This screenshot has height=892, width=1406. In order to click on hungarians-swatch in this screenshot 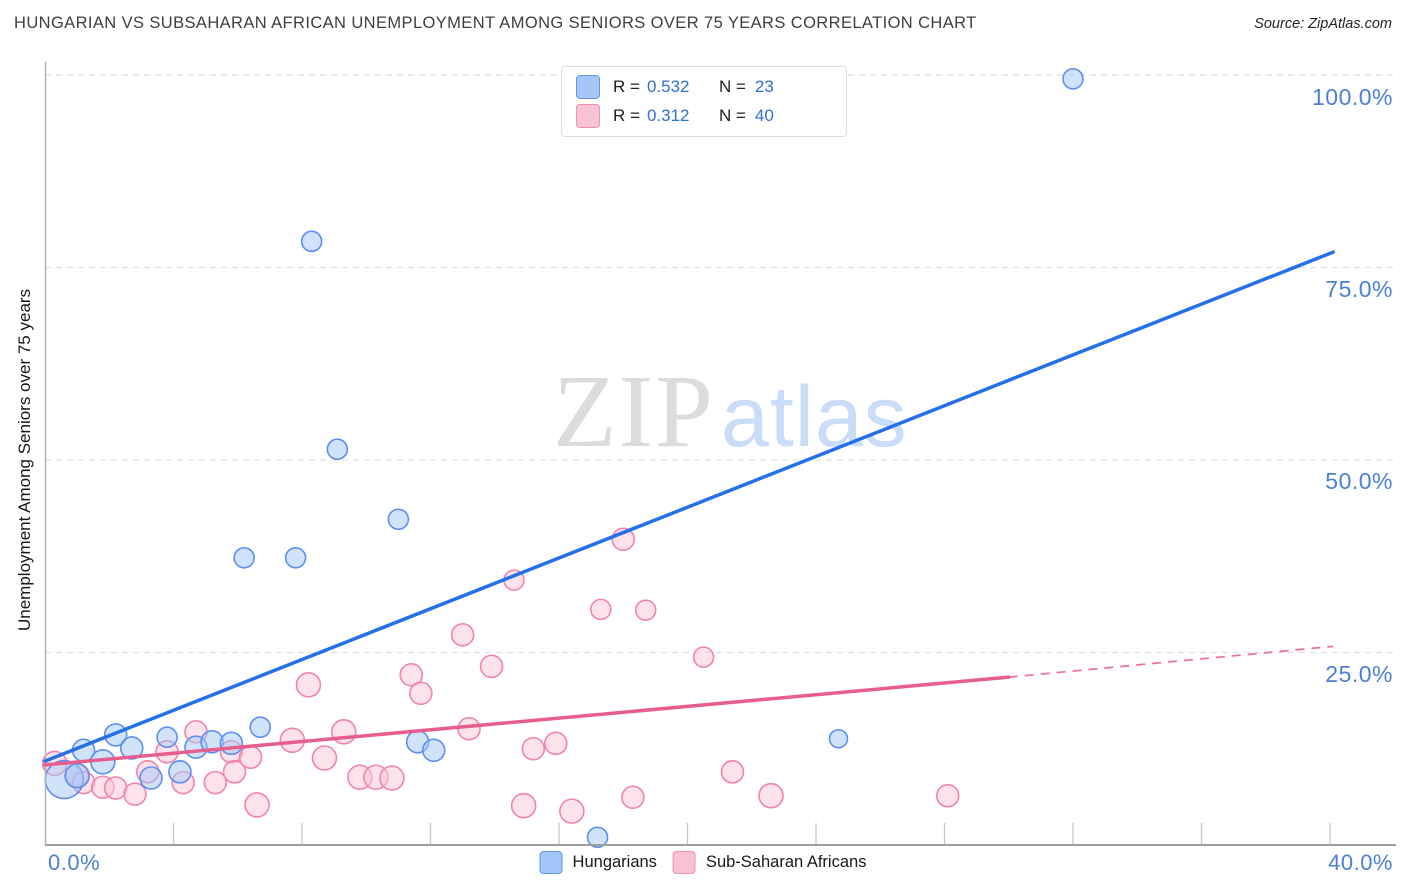, I will do `click(588, 87)`.